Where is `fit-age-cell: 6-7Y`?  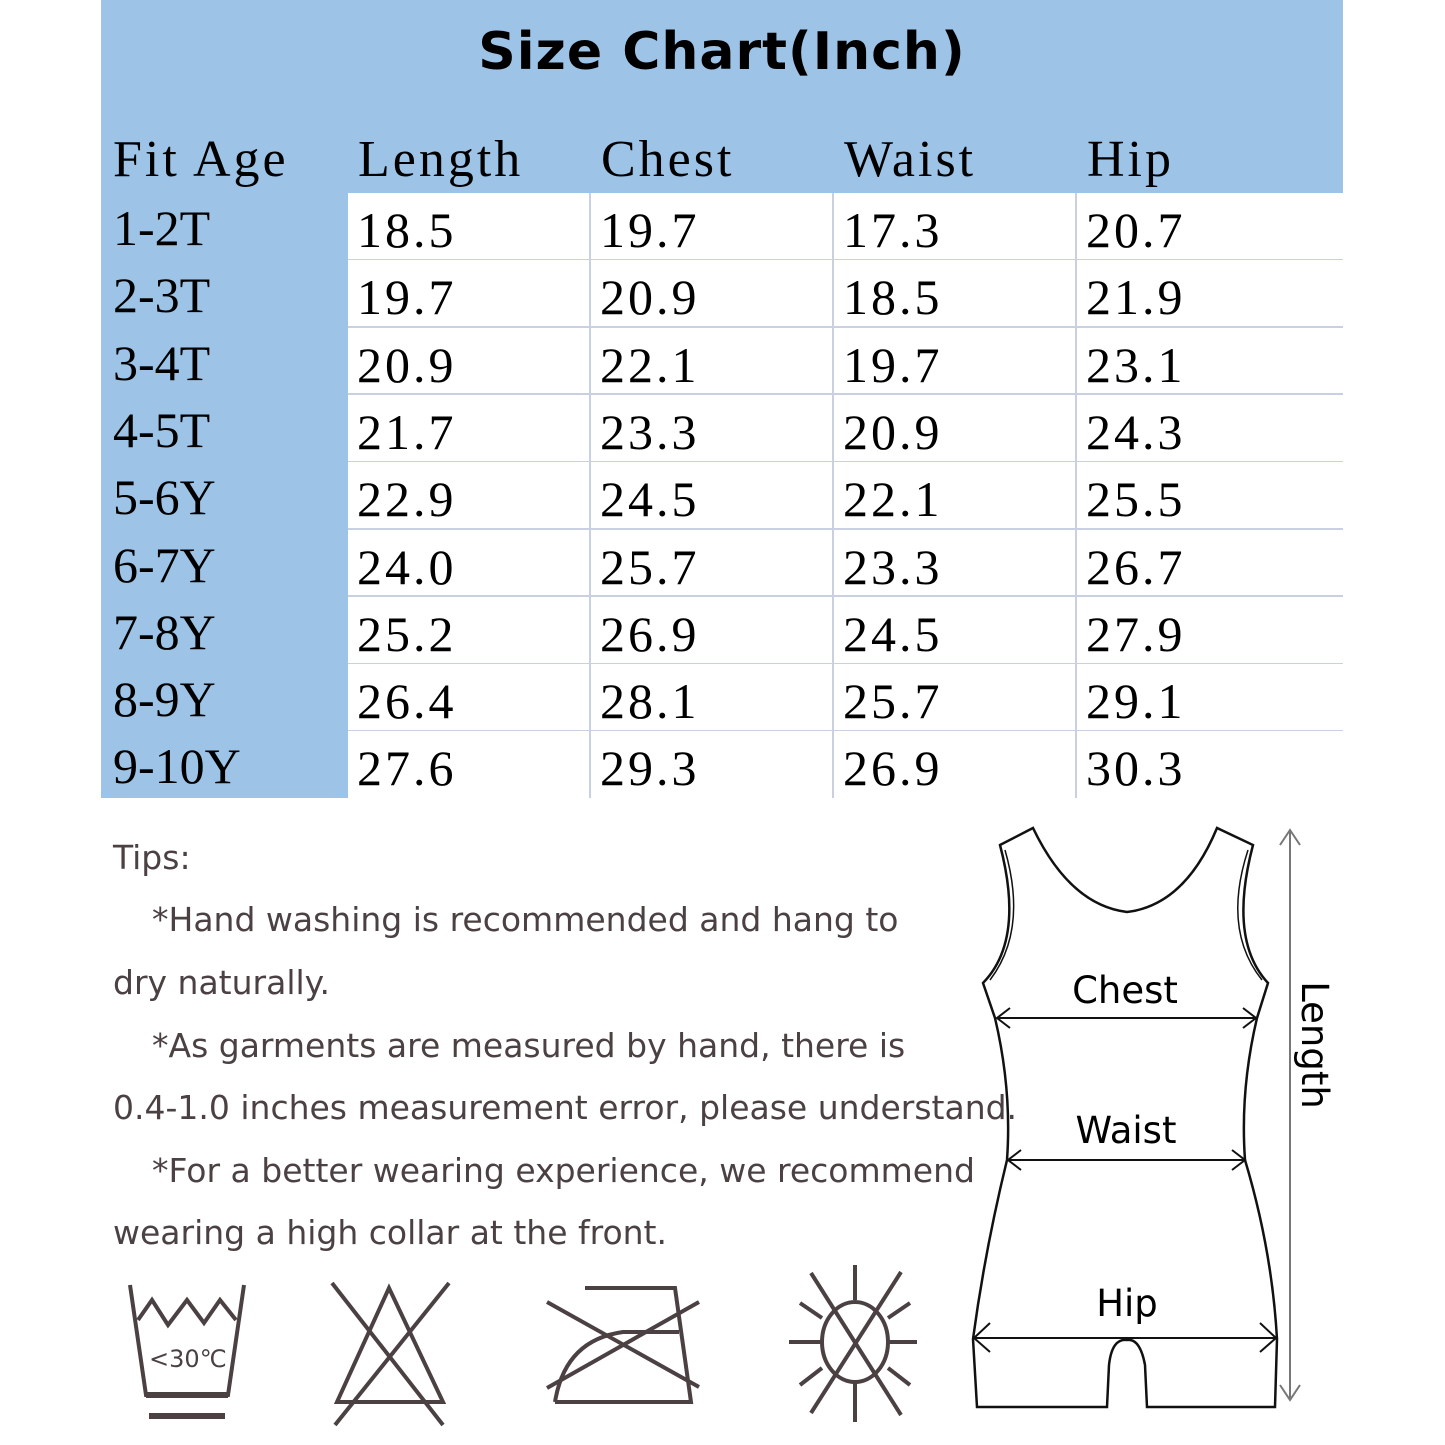 fit-age-cell: 6-7Y is located at coordinates (164, 564).